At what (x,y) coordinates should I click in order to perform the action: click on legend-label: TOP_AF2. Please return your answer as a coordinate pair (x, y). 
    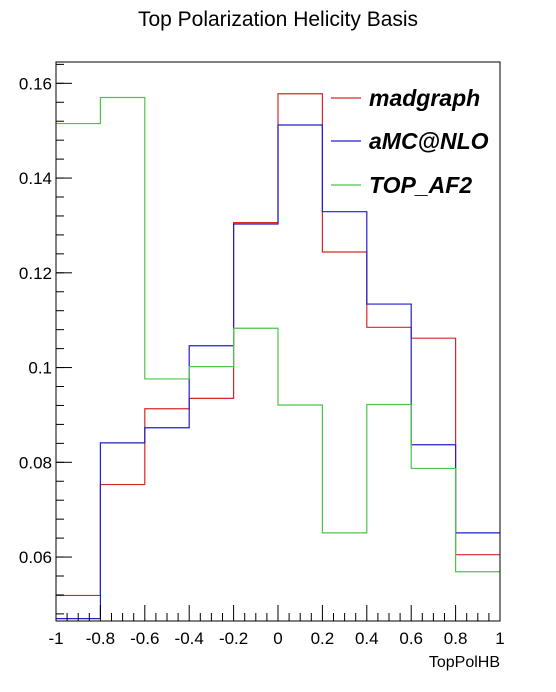
    Looking at the image, I should click on (420, 185).